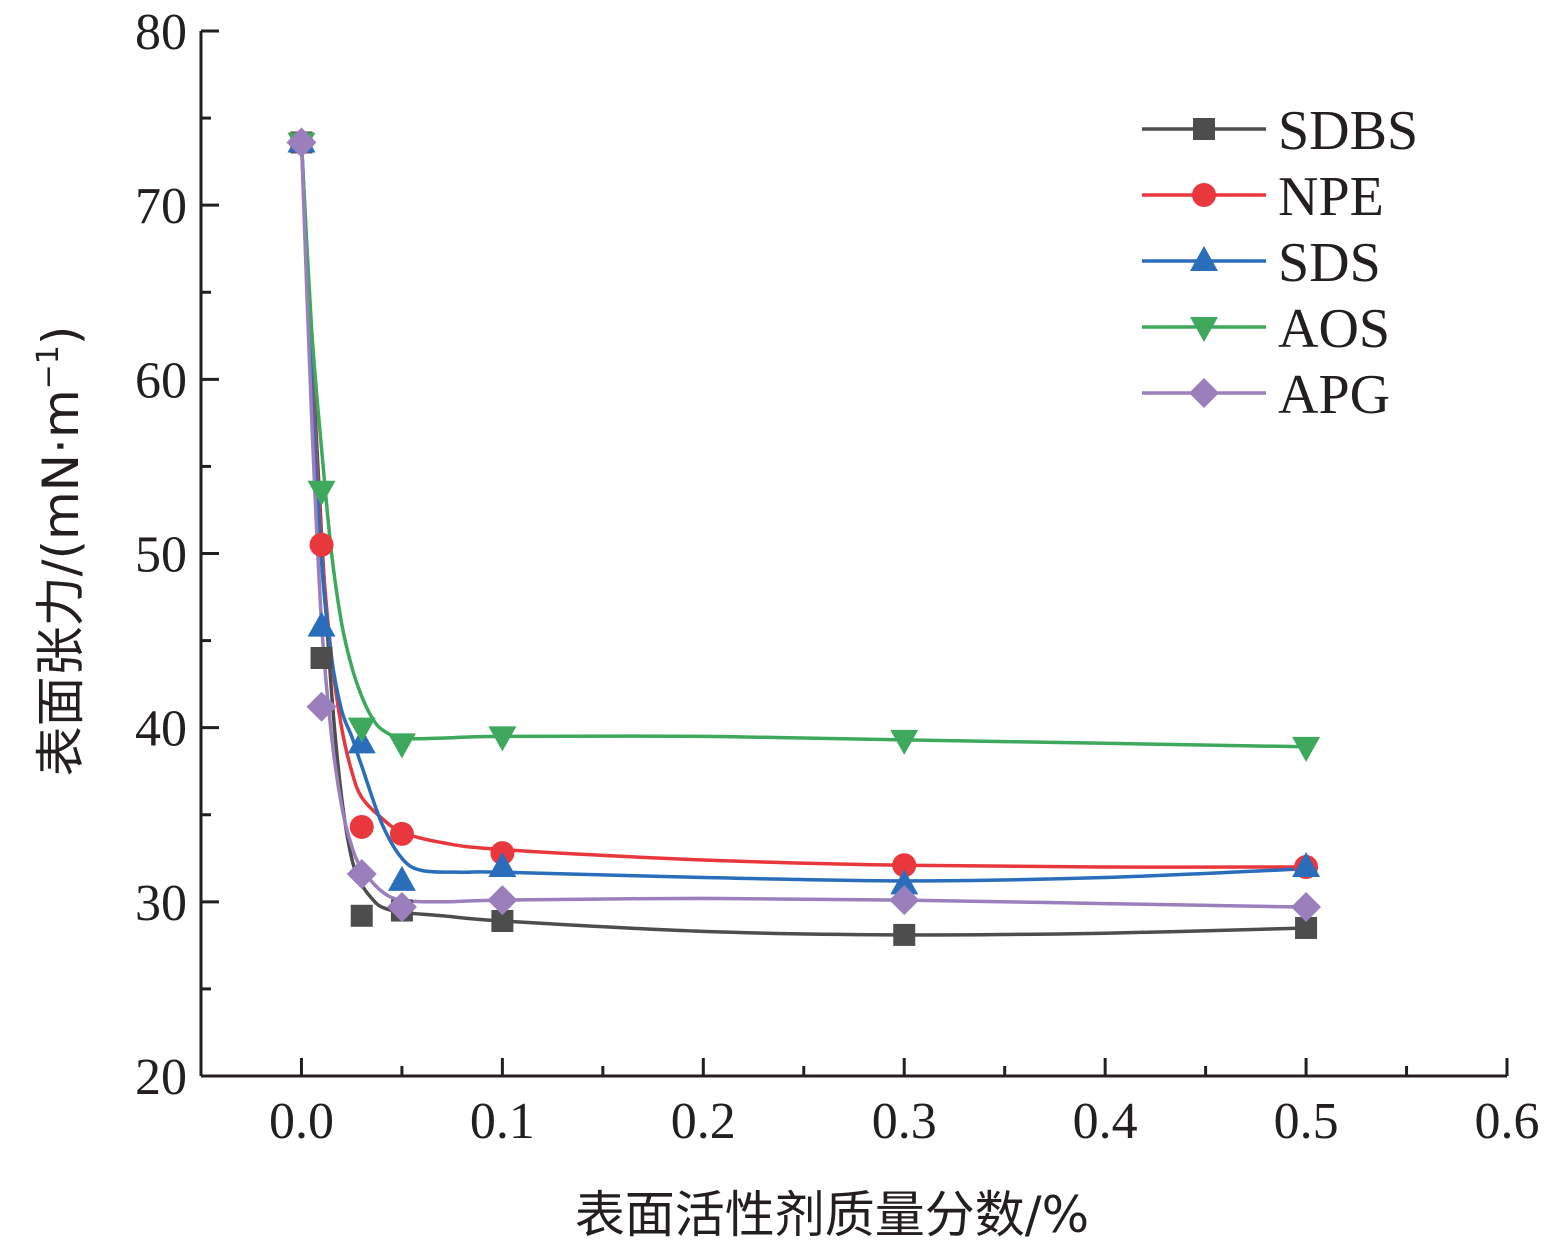 This screenshot has width=1544, height=1249. Describe the element at coordinates (869, 1104) in the screenshot. I see `x-axis-ticks: 0.0 0.1 0.2 0.3 0.4 0.5 0.6` at that location.